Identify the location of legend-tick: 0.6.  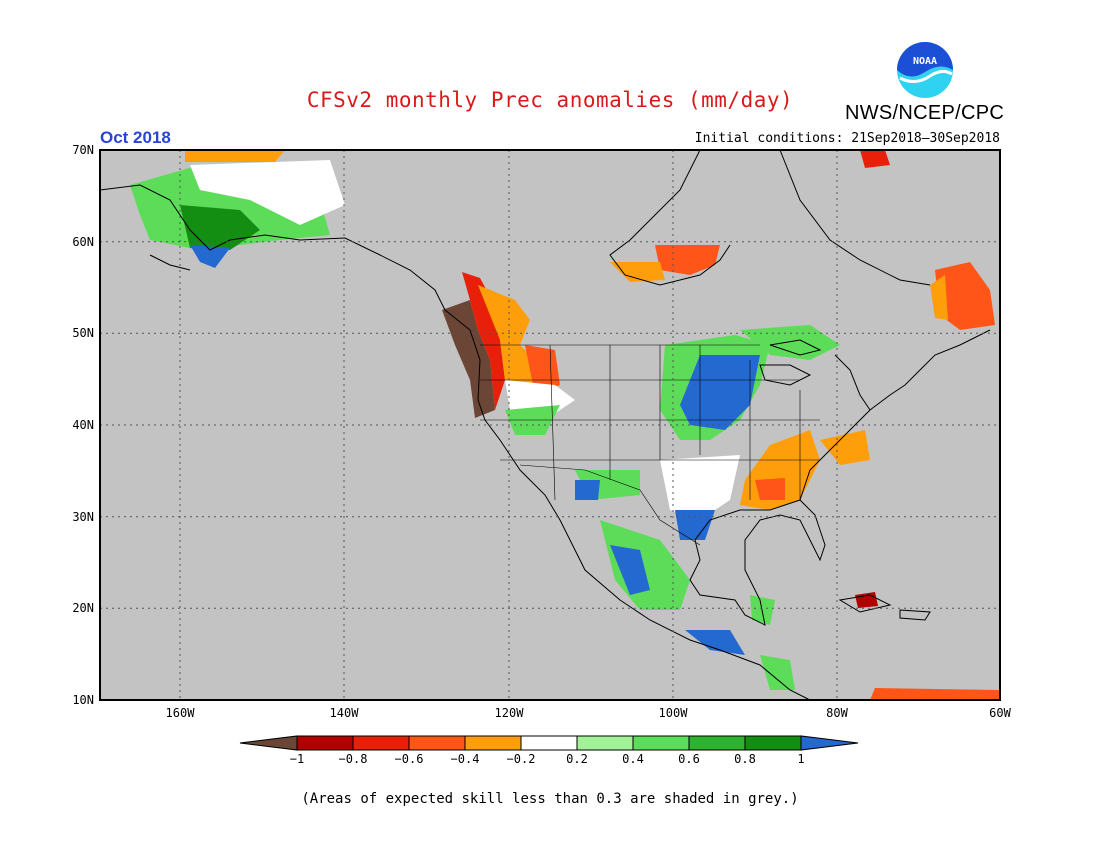
(689, 759).